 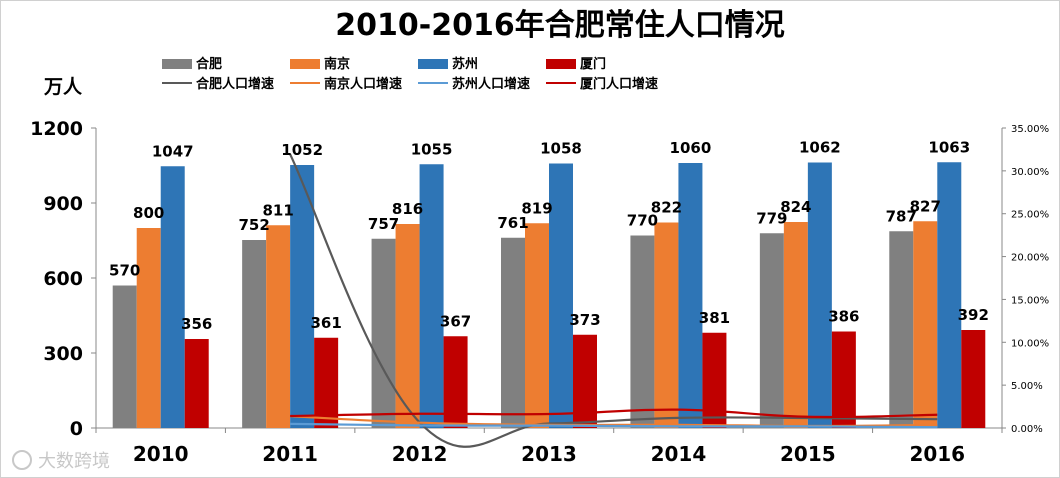 What do you see at coordinates (691, 148) in the screenshot?
I see `data-label: 1060` at bounding box center [691, 148].